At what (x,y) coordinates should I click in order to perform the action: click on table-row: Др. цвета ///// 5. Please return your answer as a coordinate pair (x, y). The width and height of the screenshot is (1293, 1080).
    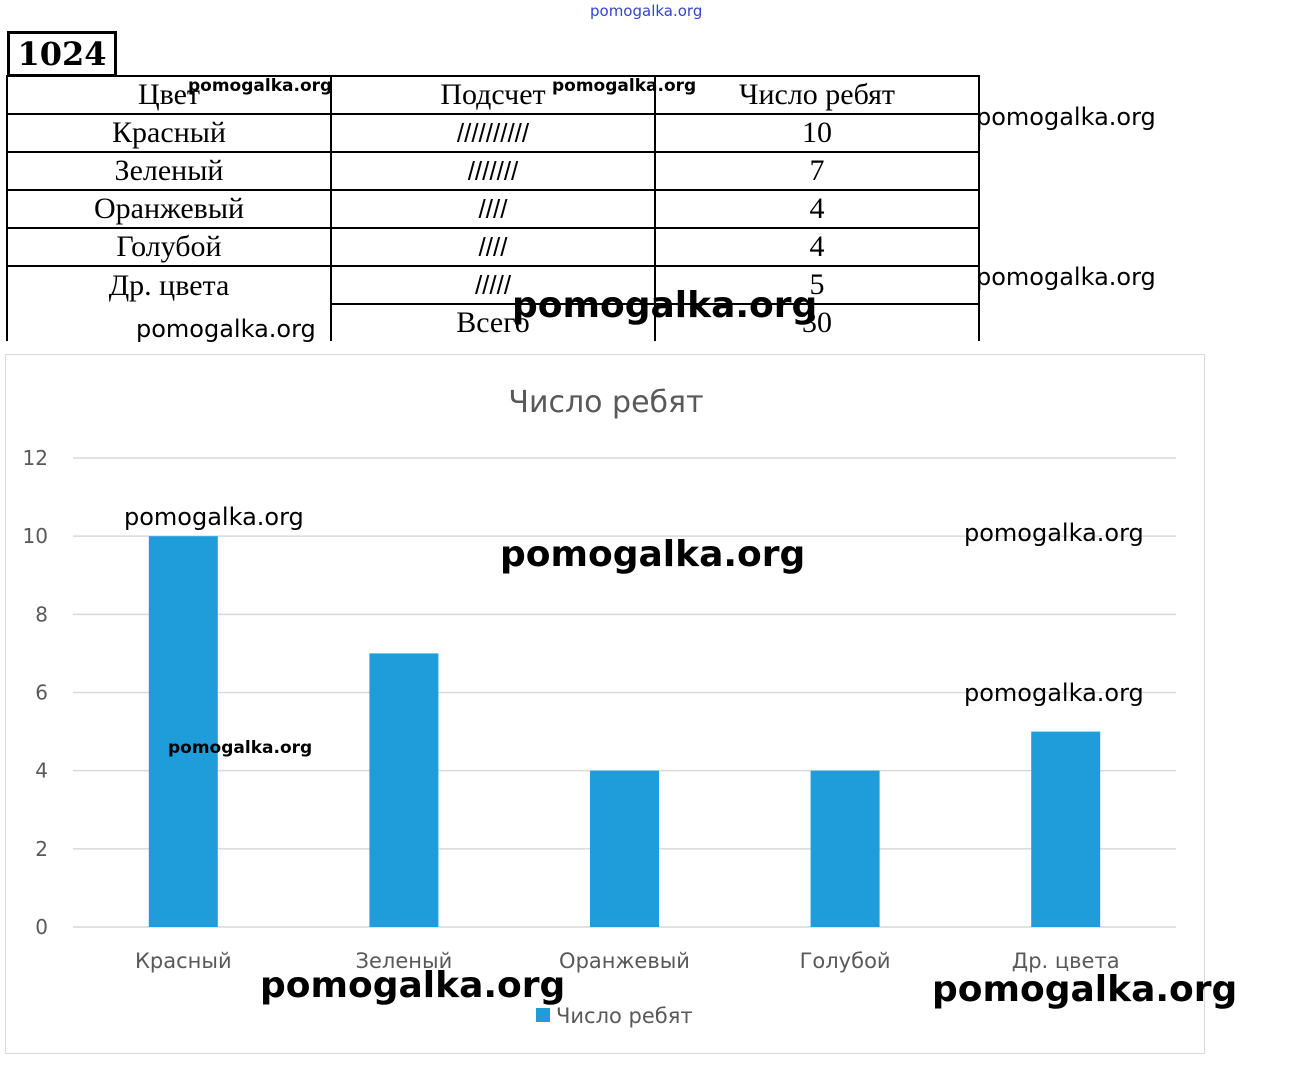
    Looking at the image, I should click on (493, 285).